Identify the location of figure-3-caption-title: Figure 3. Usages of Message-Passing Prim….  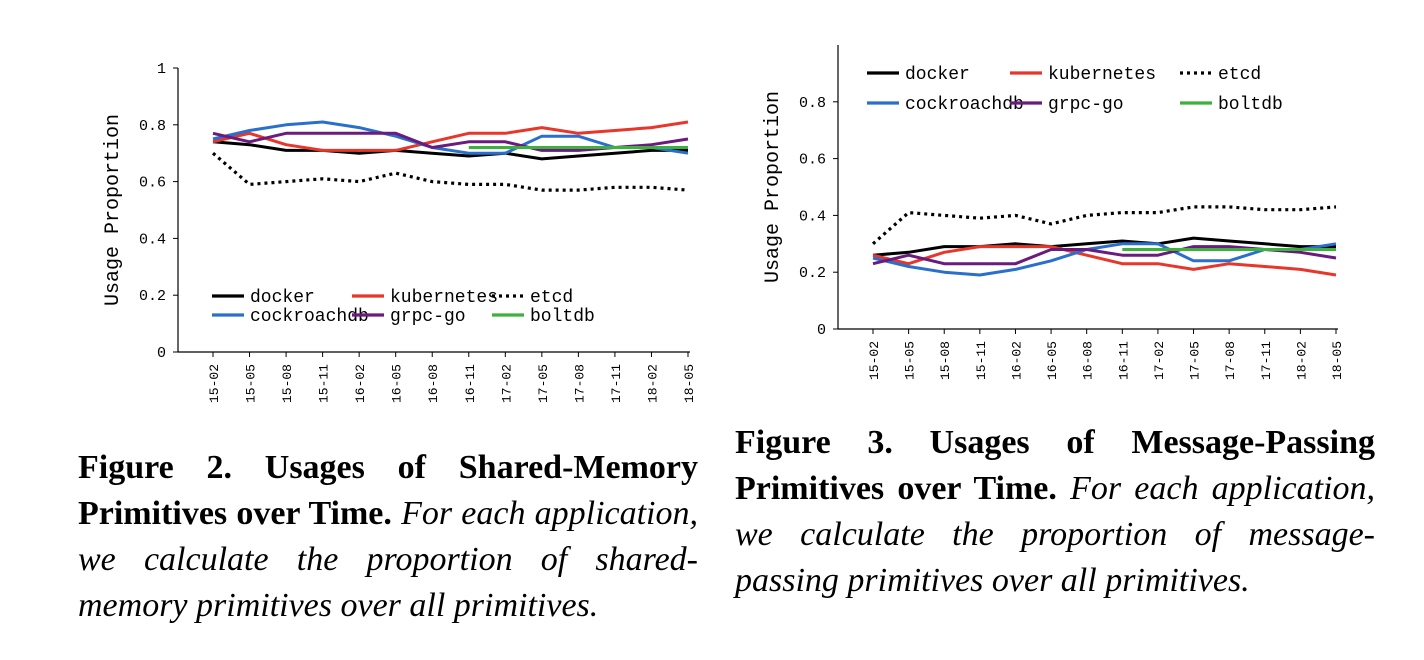
(1055, 465).